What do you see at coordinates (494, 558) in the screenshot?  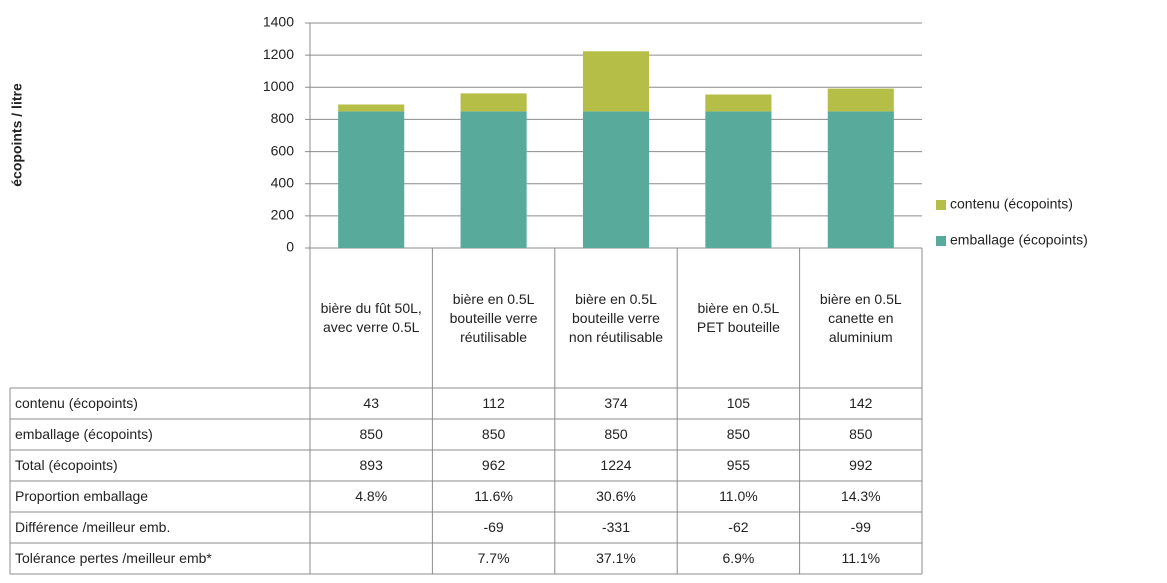 I see `table-cell: 7.7%` at bounding box center [494, 558].